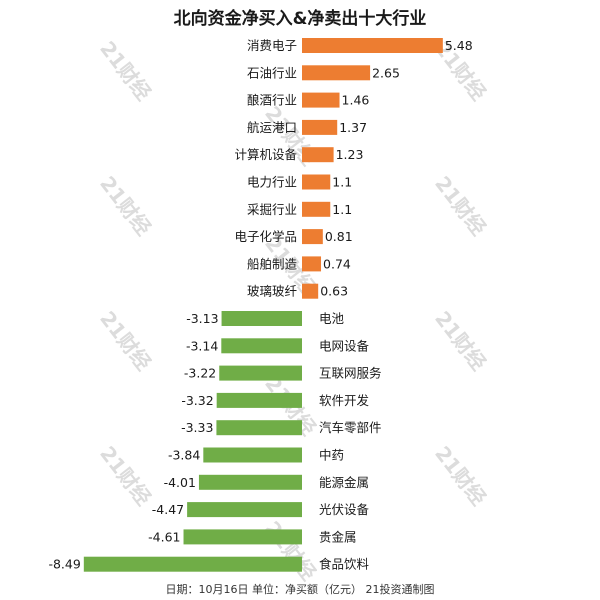  What do you see at coordinates (344, 482) in the screenshot?
I see `category-label: 能源金属` at bounding box center [344, 482].